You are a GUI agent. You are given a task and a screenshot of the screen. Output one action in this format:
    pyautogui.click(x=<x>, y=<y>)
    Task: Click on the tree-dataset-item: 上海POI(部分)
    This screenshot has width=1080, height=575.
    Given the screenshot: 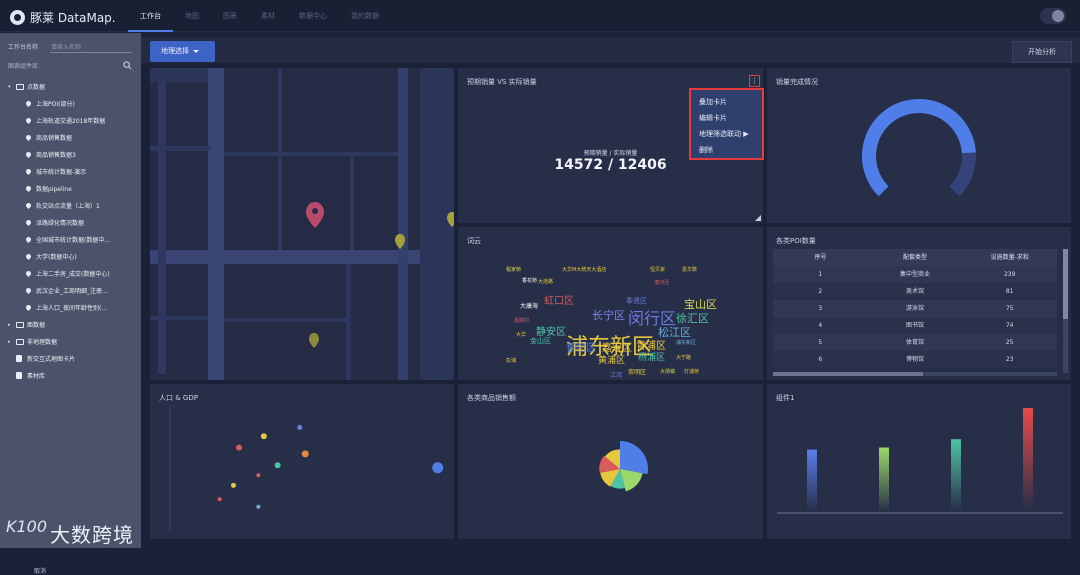 What is the action you would take?
    pyautogui.click(x=72, y=103)
    